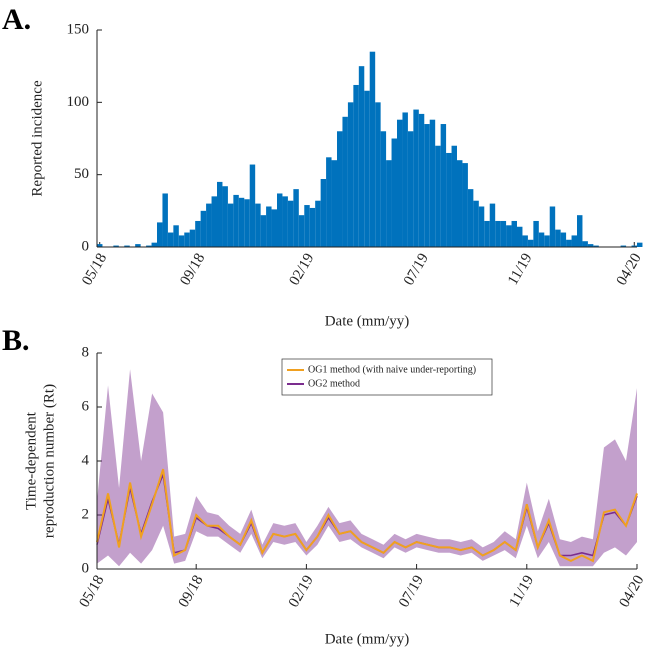  What do you see at coordinates (334, 383) in the screenshot?
I see `legend-label: OG2 method` at bounding box center [334, 383].